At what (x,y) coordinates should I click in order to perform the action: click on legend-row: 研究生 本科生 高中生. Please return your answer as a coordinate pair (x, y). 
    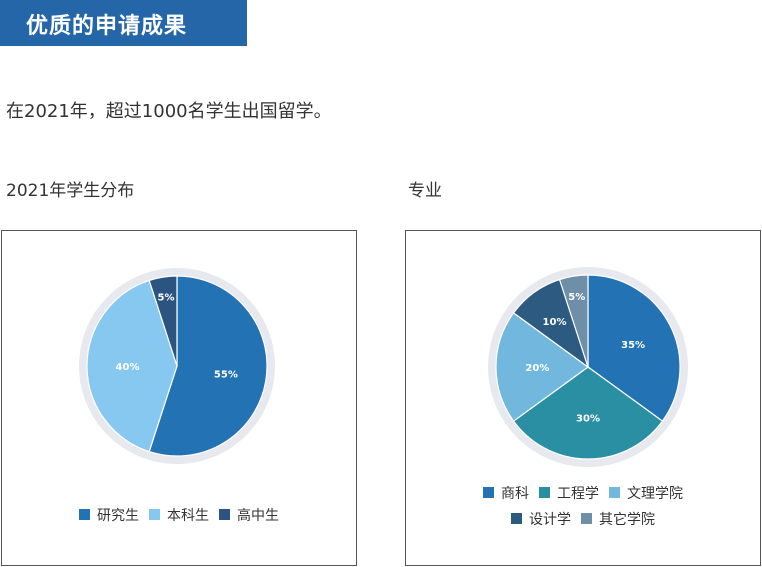
    Looking at the image, I should click on (179, 515).